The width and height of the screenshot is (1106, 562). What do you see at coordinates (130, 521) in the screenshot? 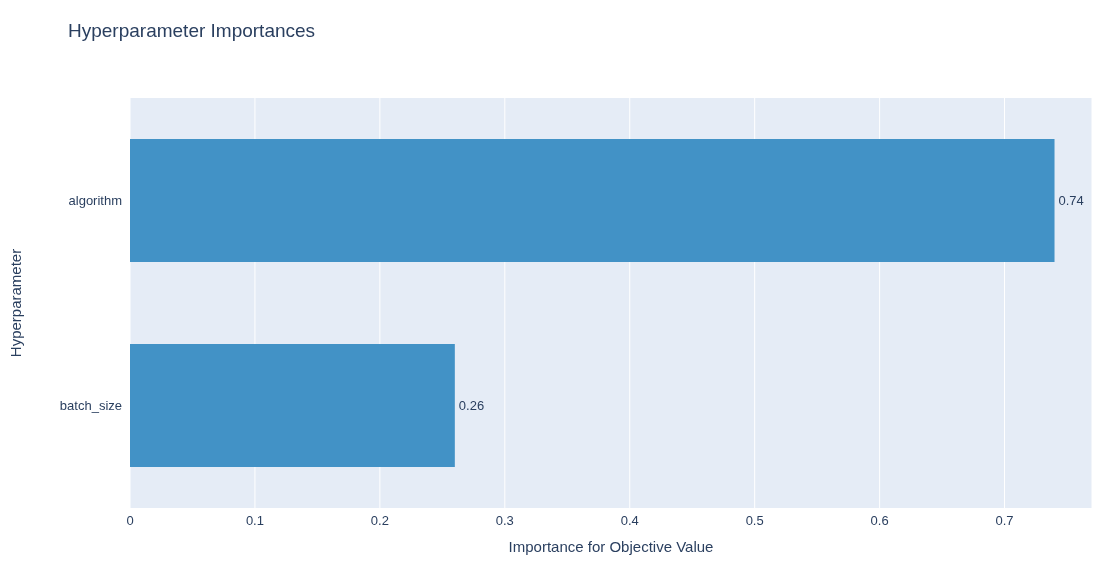
I see `x-tick-label: 0` at bounding box center [130, 521].